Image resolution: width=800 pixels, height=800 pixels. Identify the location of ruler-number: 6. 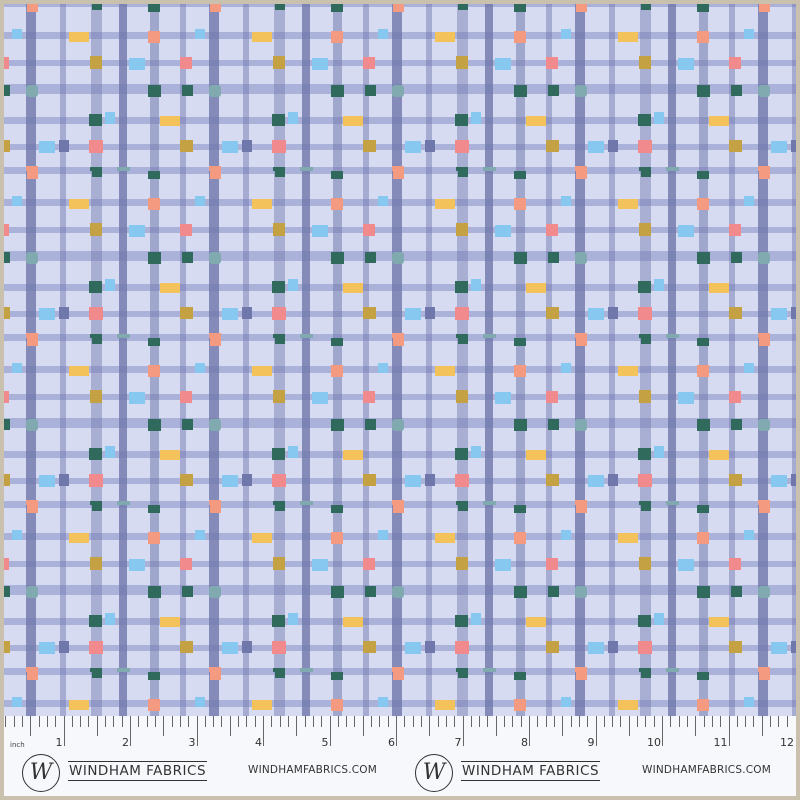
(391, 742).